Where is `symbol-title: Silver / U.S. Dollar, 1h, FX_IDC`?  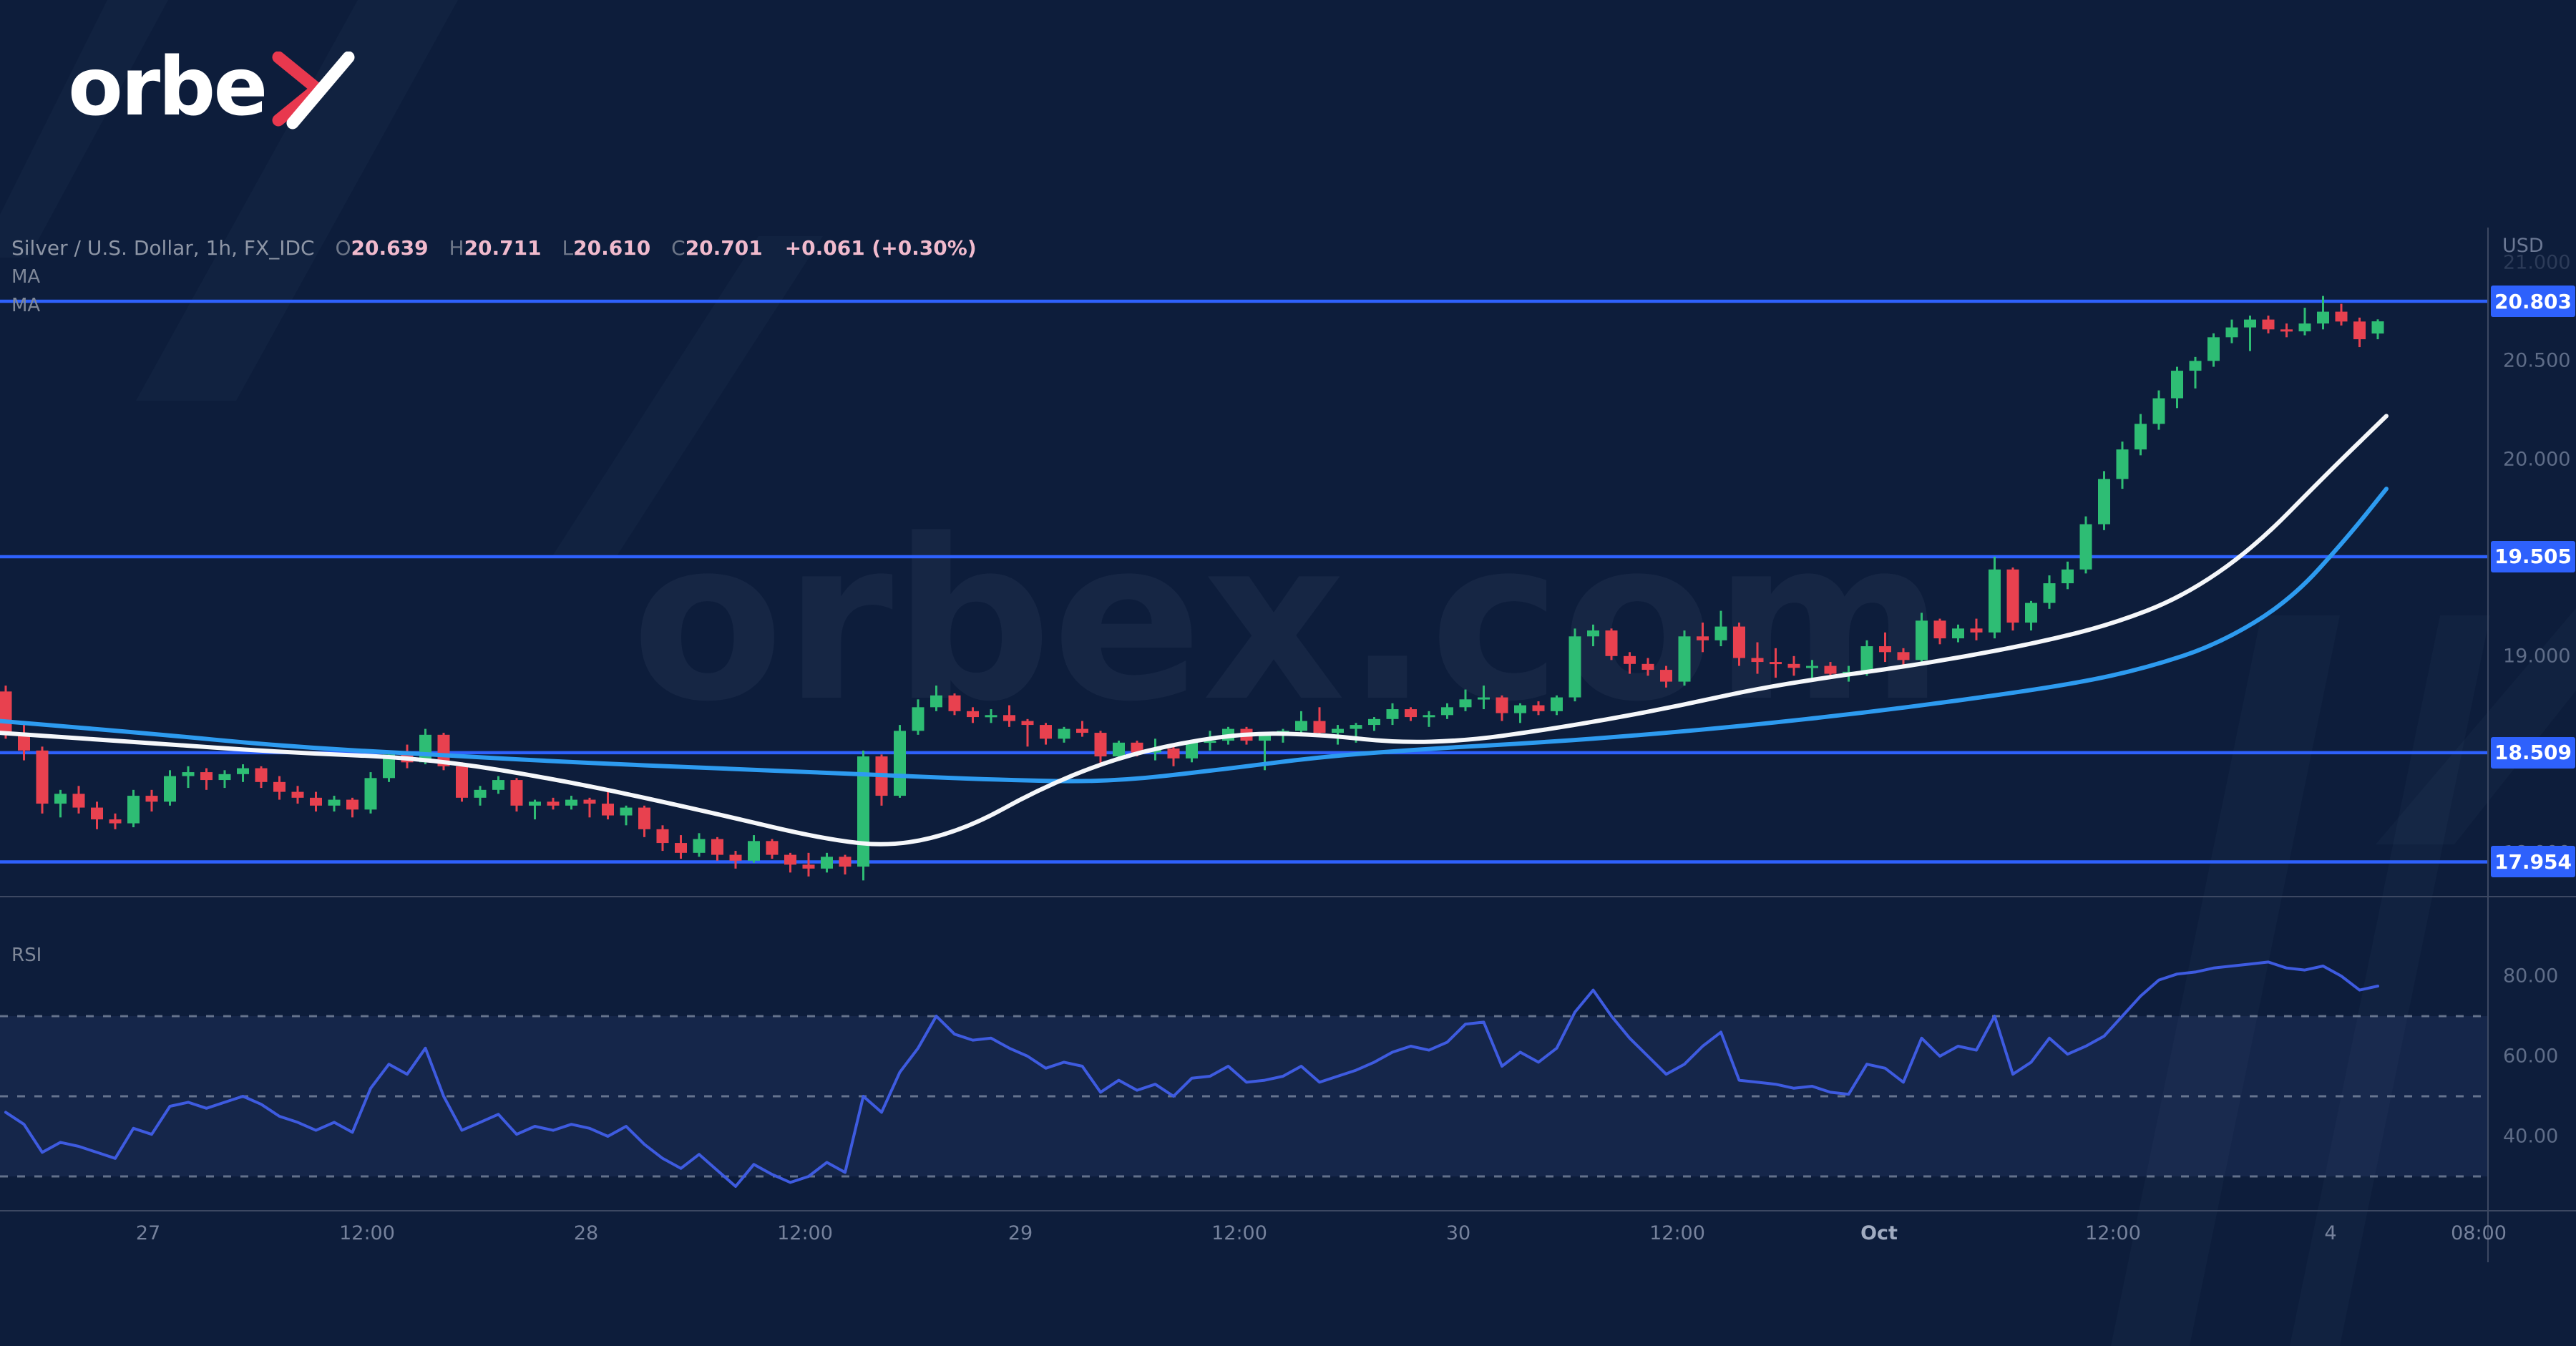
symbol-title: Silver / U.S. Dollar, 1h, FX_IDC is located at coordinates (163, 248).